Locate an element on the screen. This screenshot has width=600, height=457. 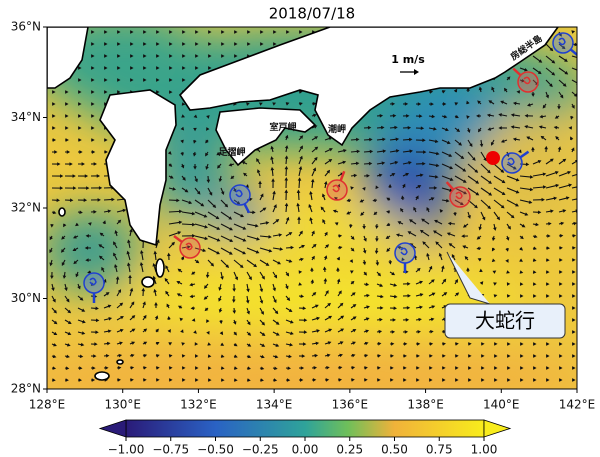
y-tick-label: 32°N is located at coordinates (26, 208).